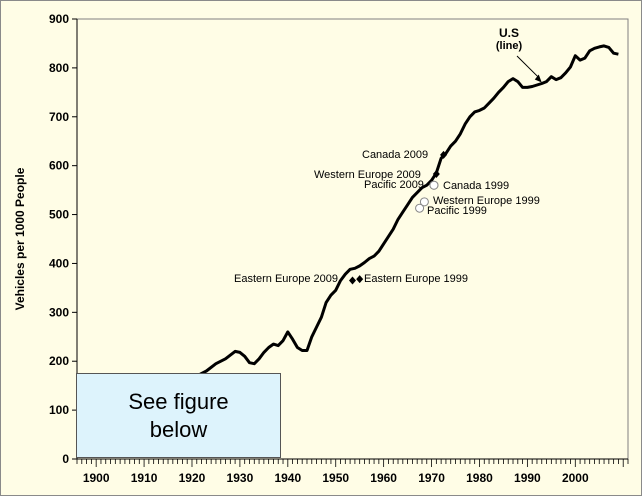 This screenshot has height=496, width=642. What do you see at coordinates (59, 215) in the screenshot?
I see `y-tick-label: 500` at bounding box center [59, 215].